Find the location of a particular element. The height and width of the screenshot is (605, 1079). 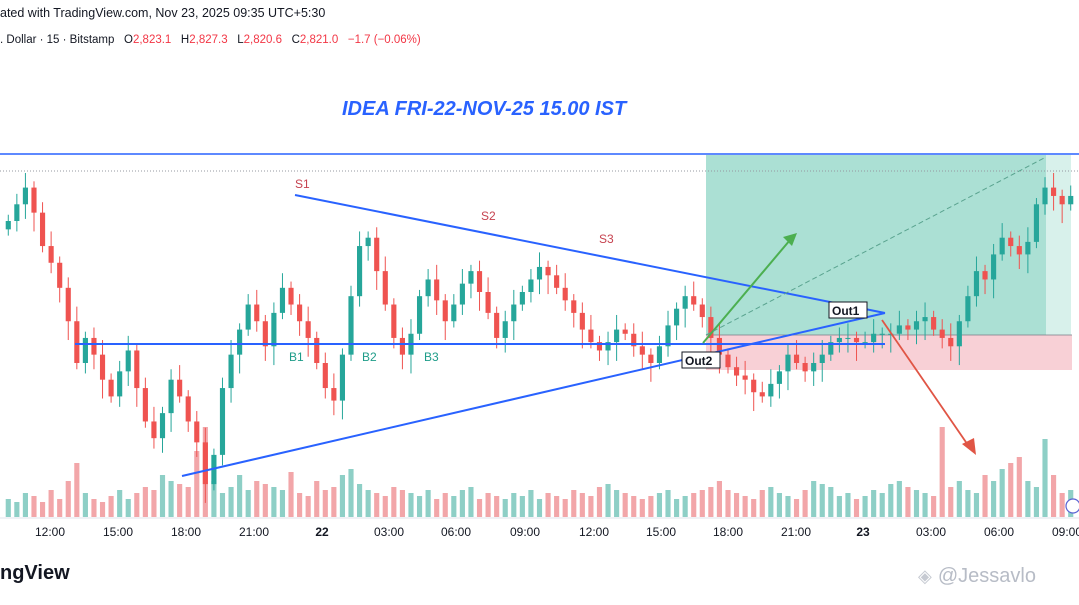

open-value: 2,823.1 is located at coordinates (152, 40).